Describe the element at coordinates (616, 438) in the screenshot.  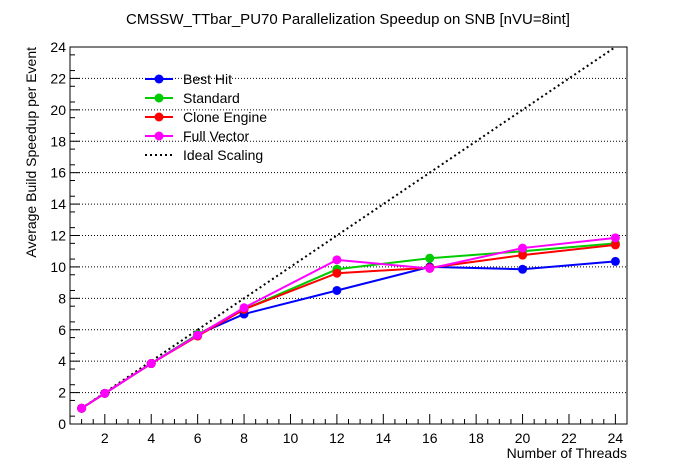
I see `x-tick-label: 24` at that location.